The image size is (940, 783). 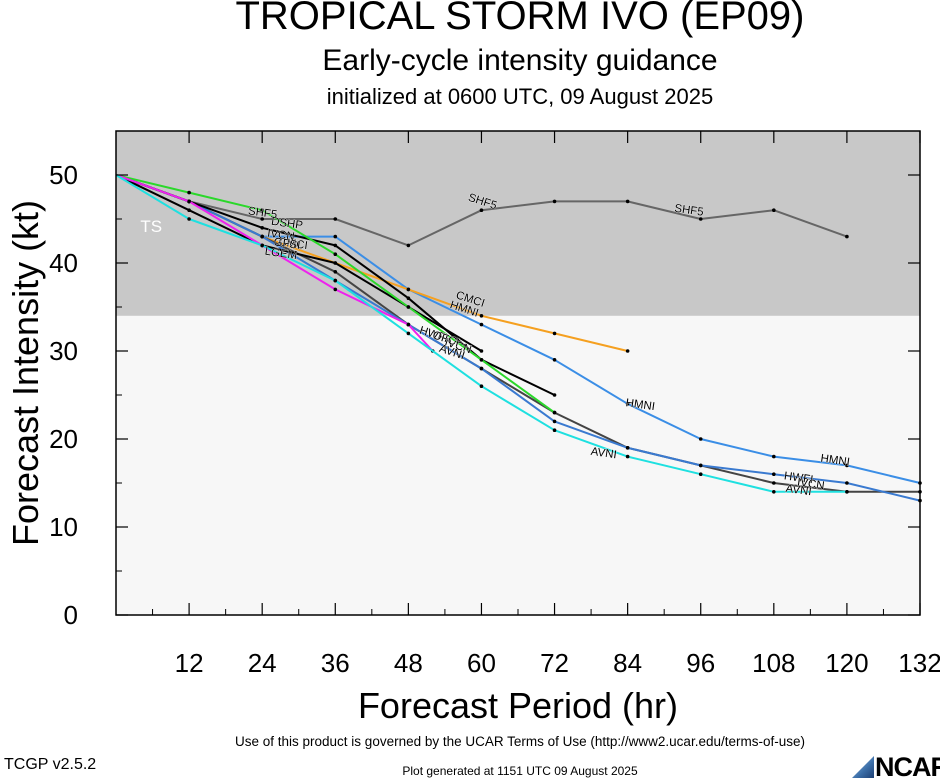 I want to click on x-tick-label: 24, so click(x=262, y=663).